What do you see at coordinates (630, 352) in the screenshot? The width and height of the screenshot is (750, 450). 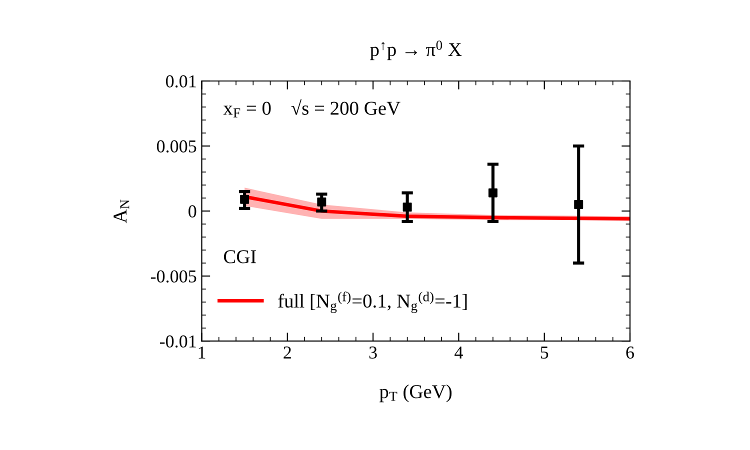 I see `x-tick-label: 6` at bounding box center [630, 352].